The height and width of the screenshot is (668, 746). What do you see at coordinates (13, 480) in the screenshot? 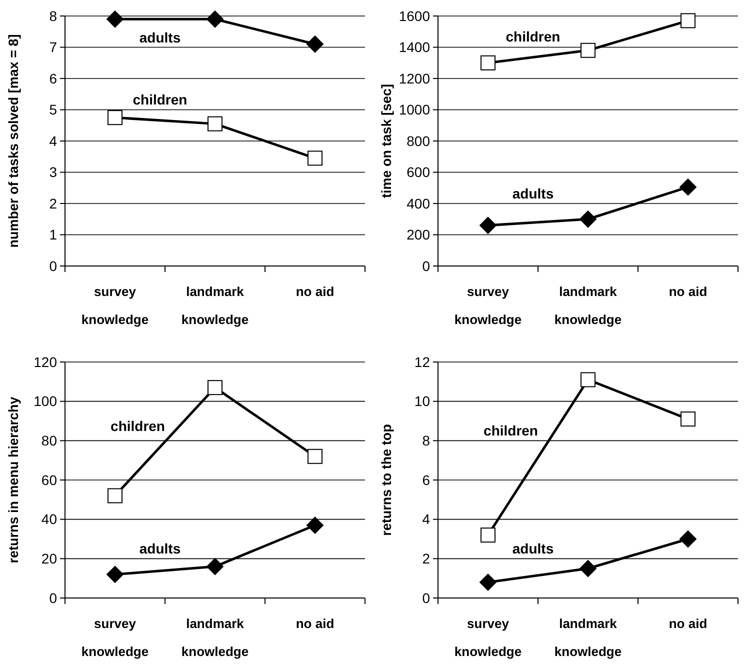
I see `y-axis-title: returns in menu hierarchy` at bounding box center [13, 480].